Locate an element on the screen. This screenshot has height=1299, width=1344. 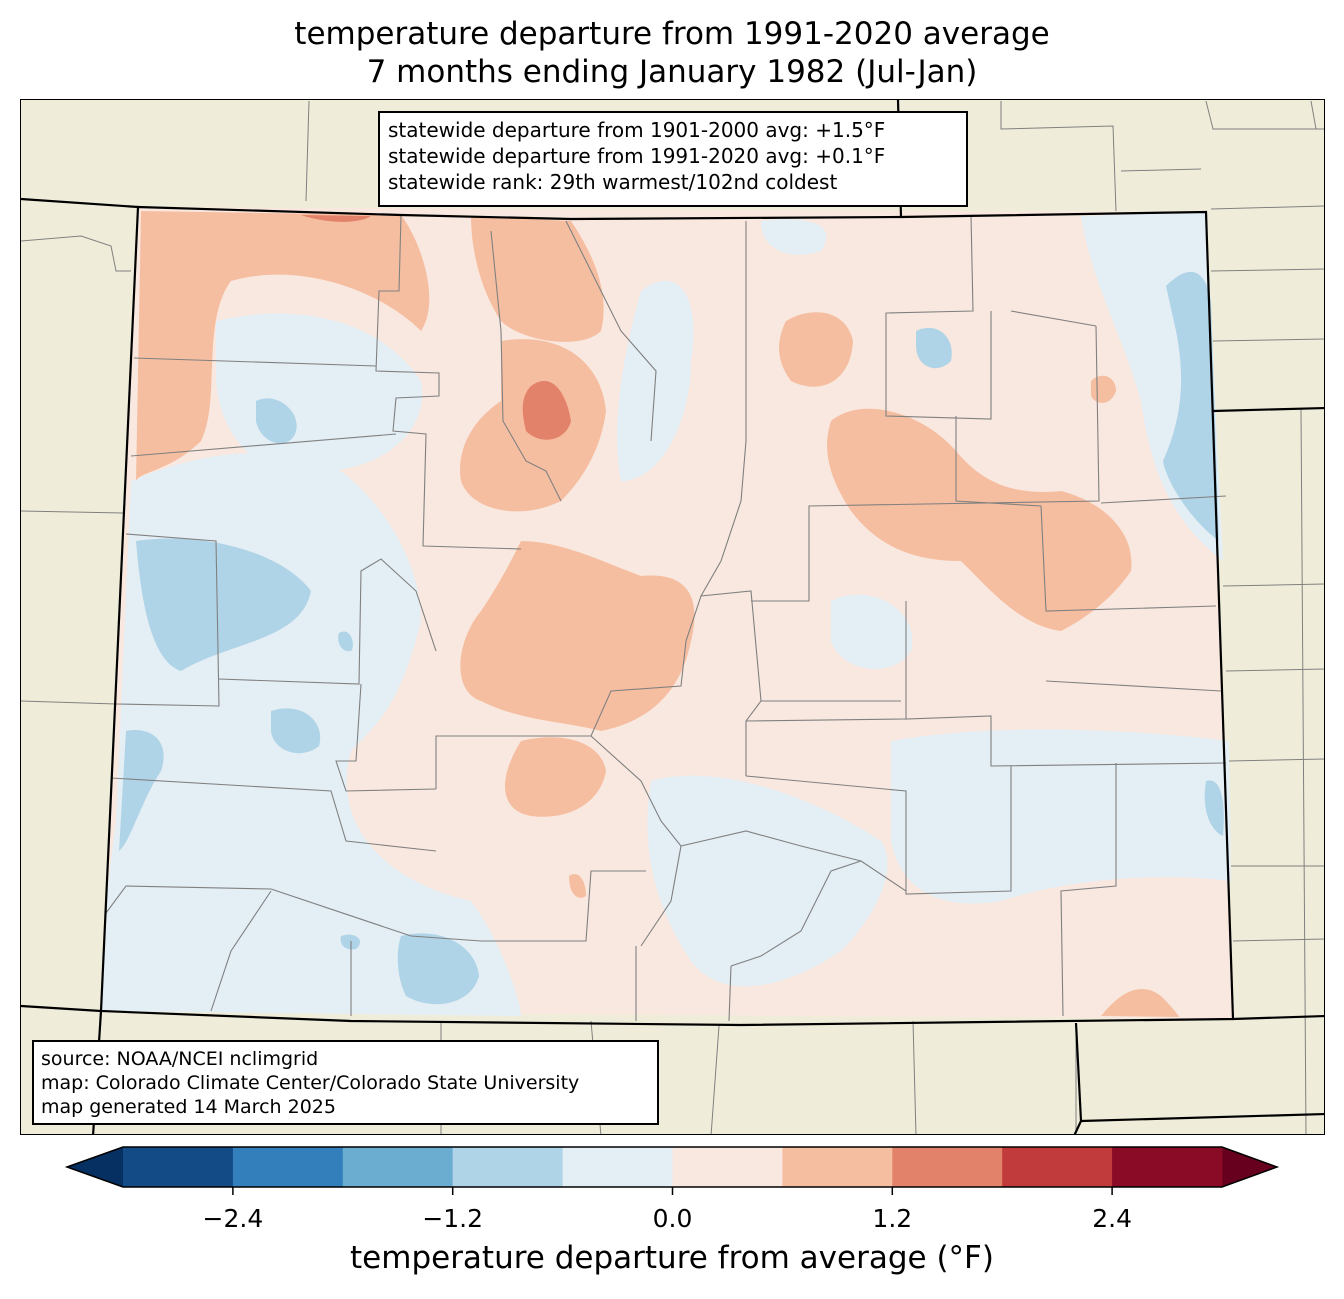
region-red-northwest is located at coordinates (283, 346).